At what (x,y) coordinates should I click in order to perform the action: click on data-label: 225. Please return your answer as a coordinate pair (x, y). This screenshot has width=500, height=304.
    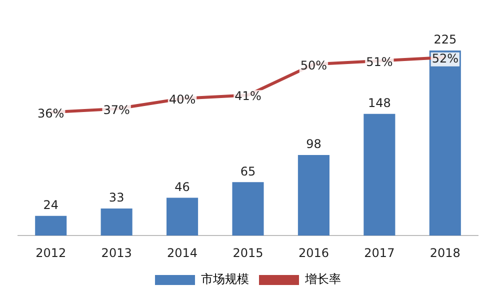
    Looking at the image, I should click on (445, 39).